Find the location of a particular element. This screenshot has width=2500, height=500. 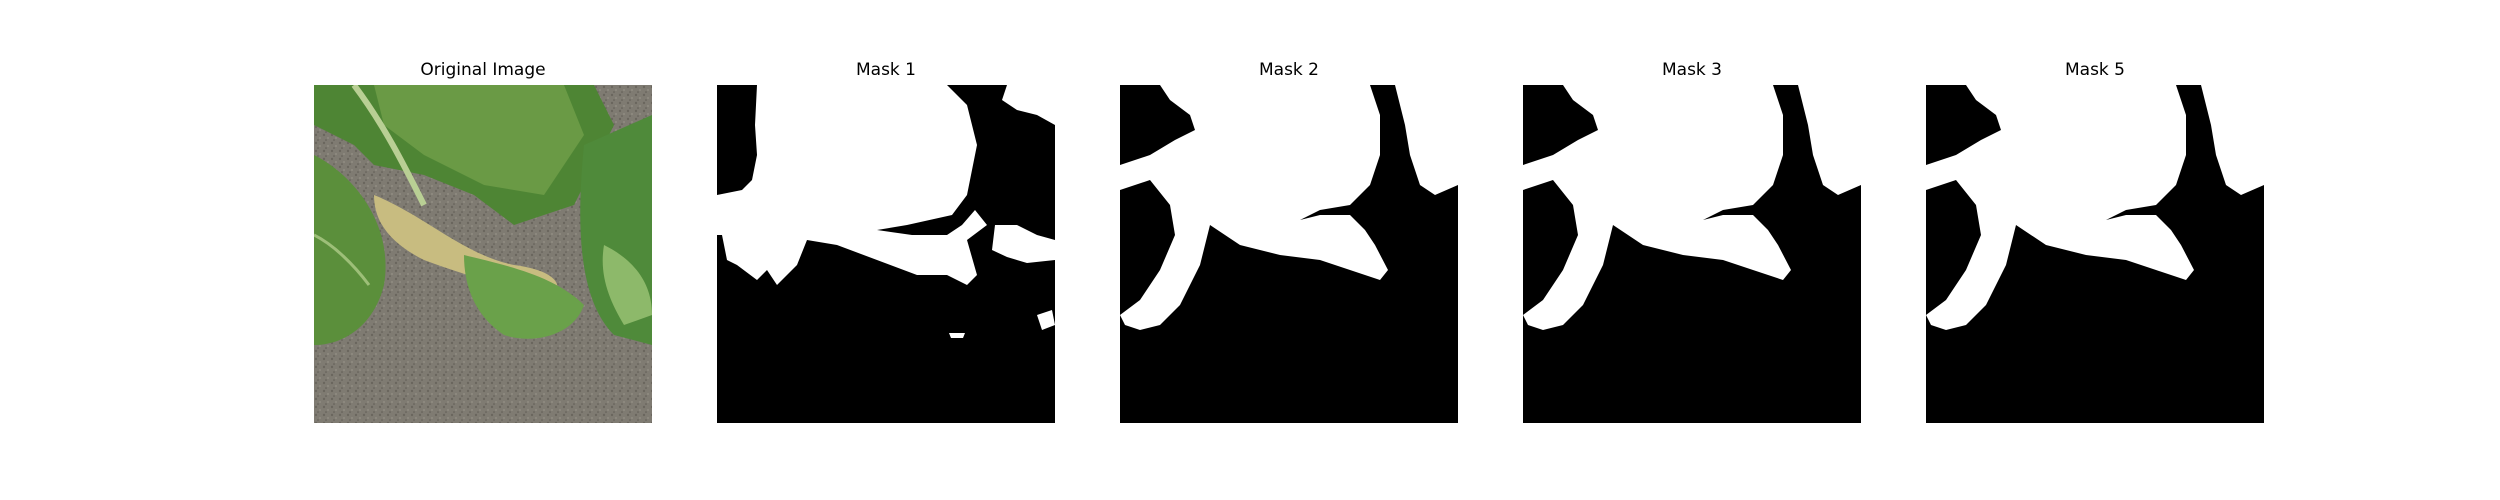

mask-2-image is located at coordinates (1289, 254).